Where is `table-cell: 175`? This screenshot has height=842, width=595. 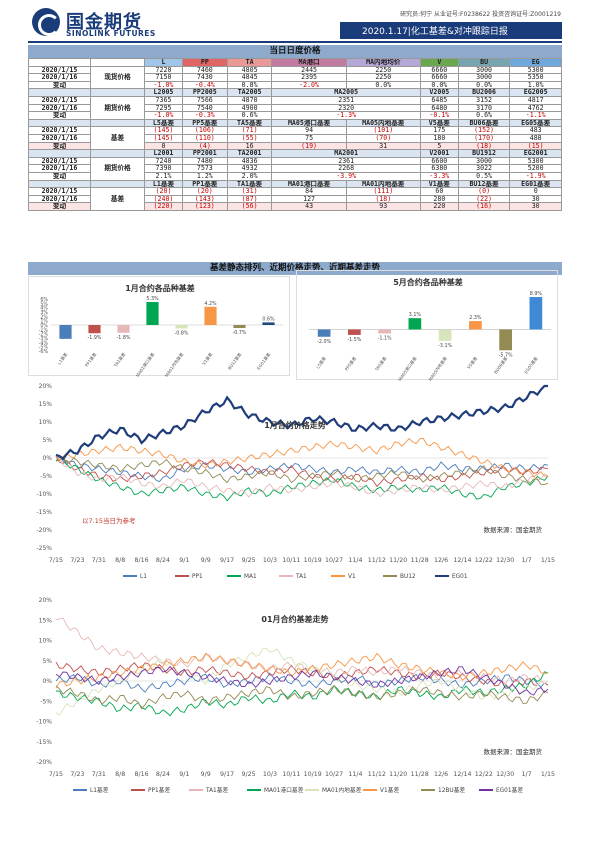 table-cell: 175 is located at coordinates (439, 130).